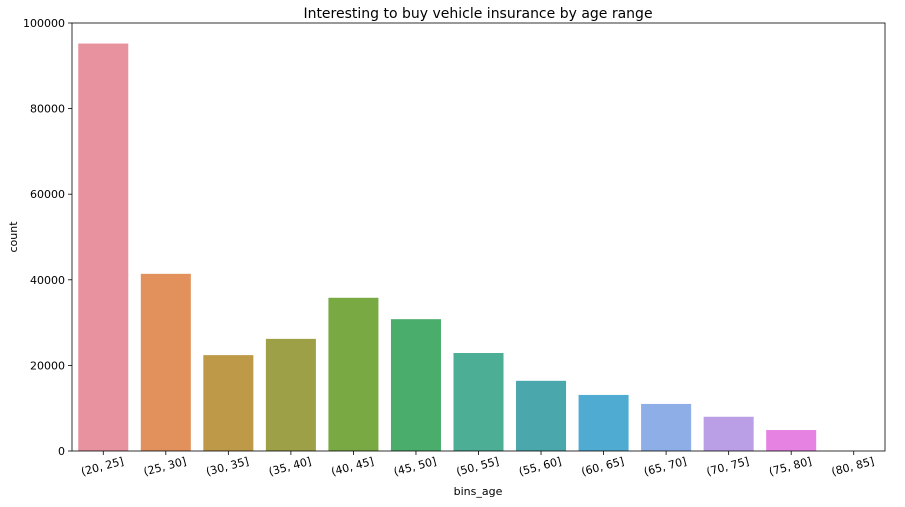 Image resolution: width=905 pixels, height=507 pixels. Describe the element at coordinates (852, 467) in the screenshot. I see `x-tick-label: (80, 85]` at that location.